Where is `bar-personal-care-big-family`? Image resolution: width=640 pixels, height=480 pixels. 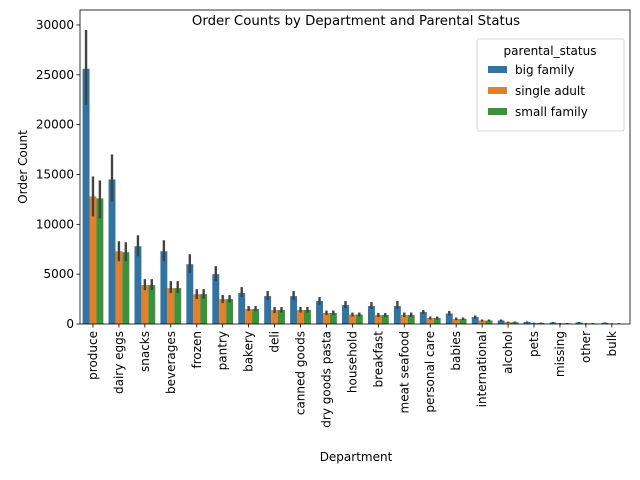
bar-personal-care-big-family is located at coordinates (423, 318).